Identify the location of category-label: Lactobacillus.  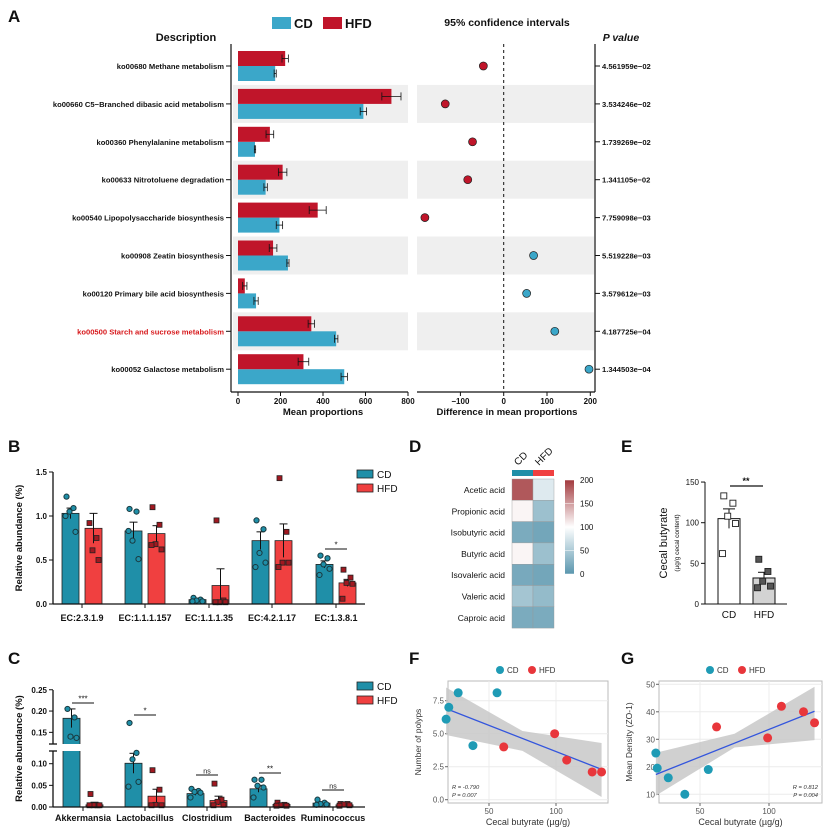
(145, 818).